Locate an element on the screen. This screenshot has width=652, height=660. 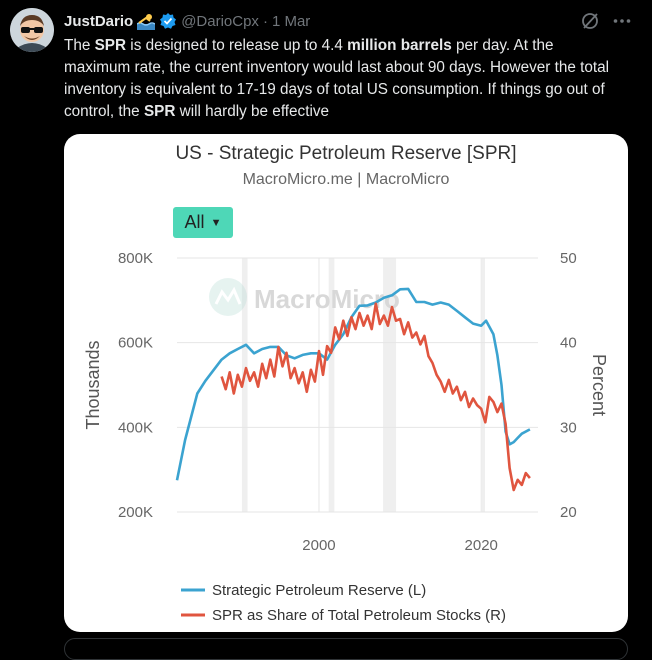
tweet-text-segment: will hardly be effective is located at coordinates (252, 111).